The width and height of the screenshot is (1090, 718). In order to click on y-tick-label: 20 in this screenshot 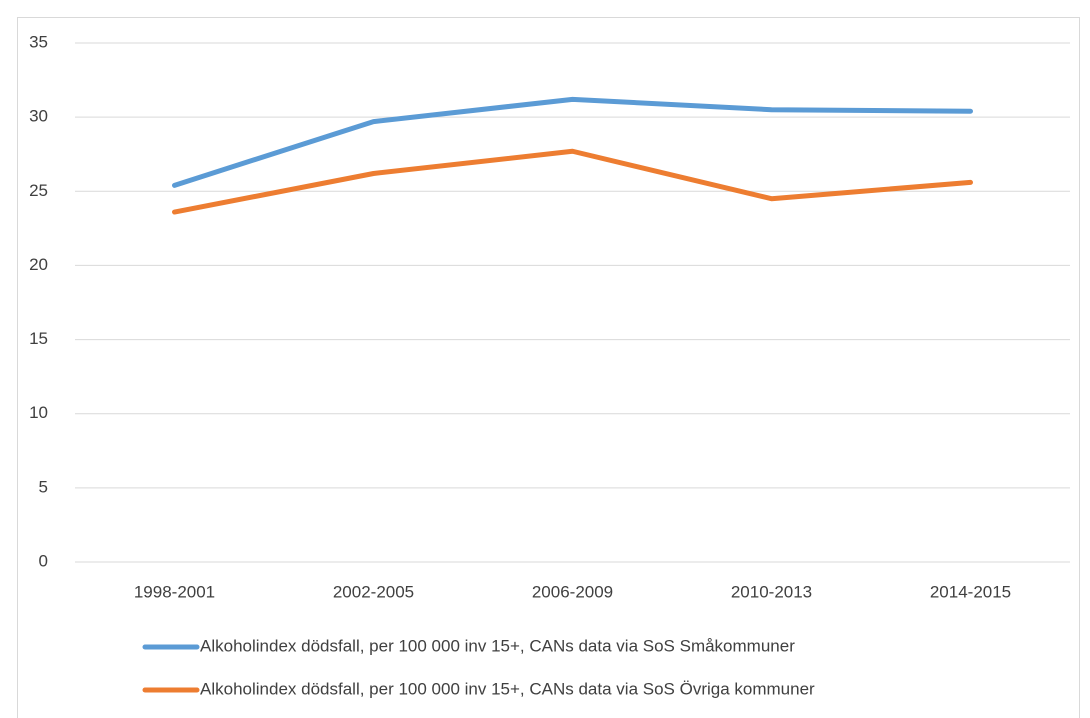, I will do `click(38, 264)`.